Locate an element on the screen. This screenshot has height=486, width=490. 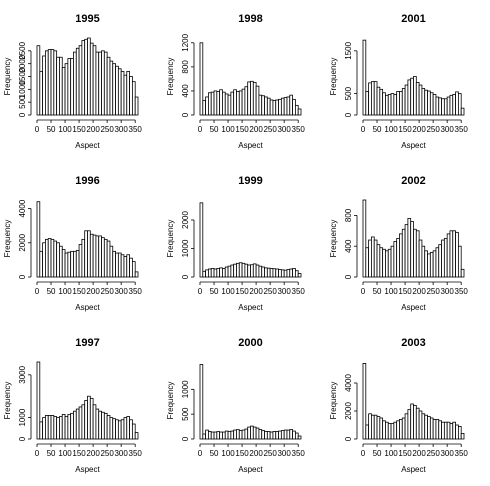
x-tick-label: 150 is located at coordinates (79, 291).